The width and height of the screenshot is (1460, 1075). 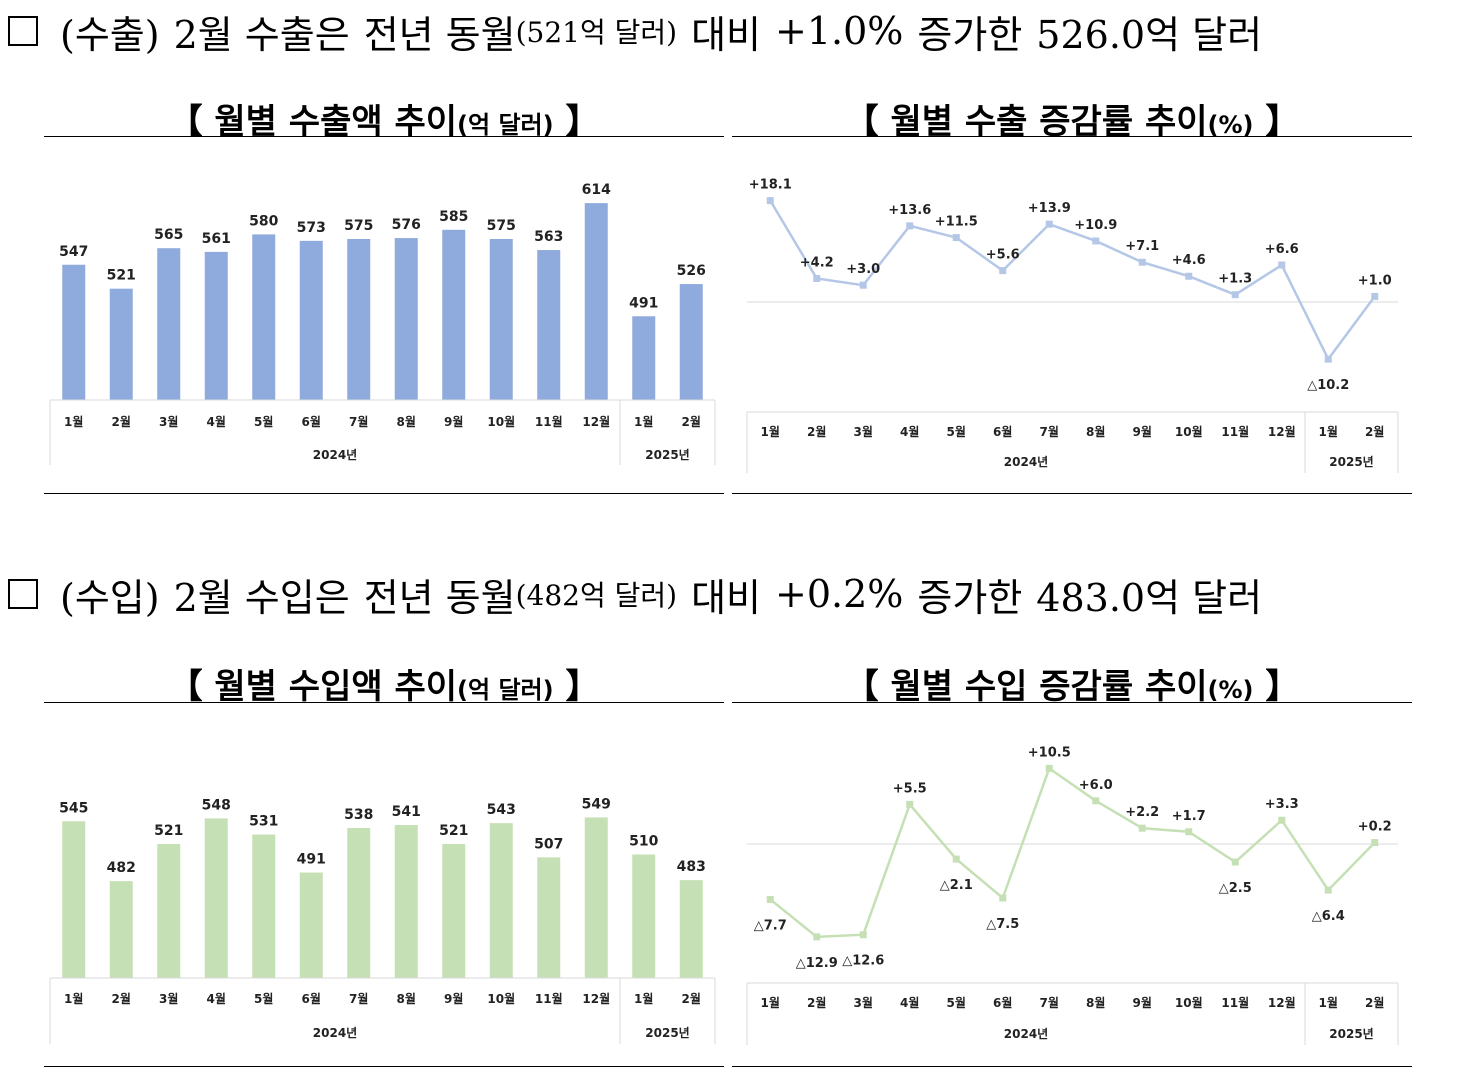 I want to click on title-unit: (%), so click(x=1230, y=690).